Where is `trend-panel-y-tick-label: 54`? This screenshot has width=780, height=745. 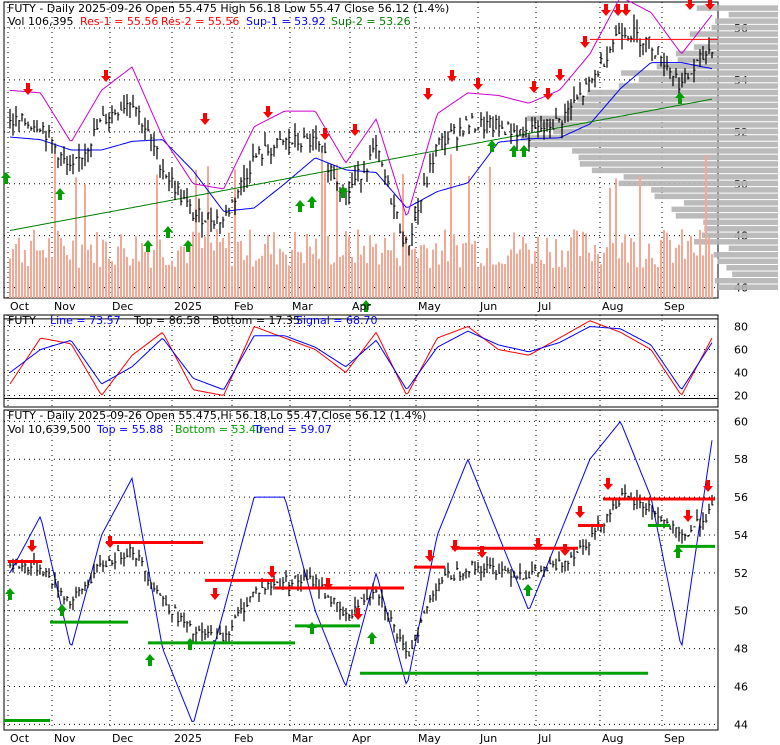 trend-panel-y-tick-label: 54 is located at coordinates (741, 535).